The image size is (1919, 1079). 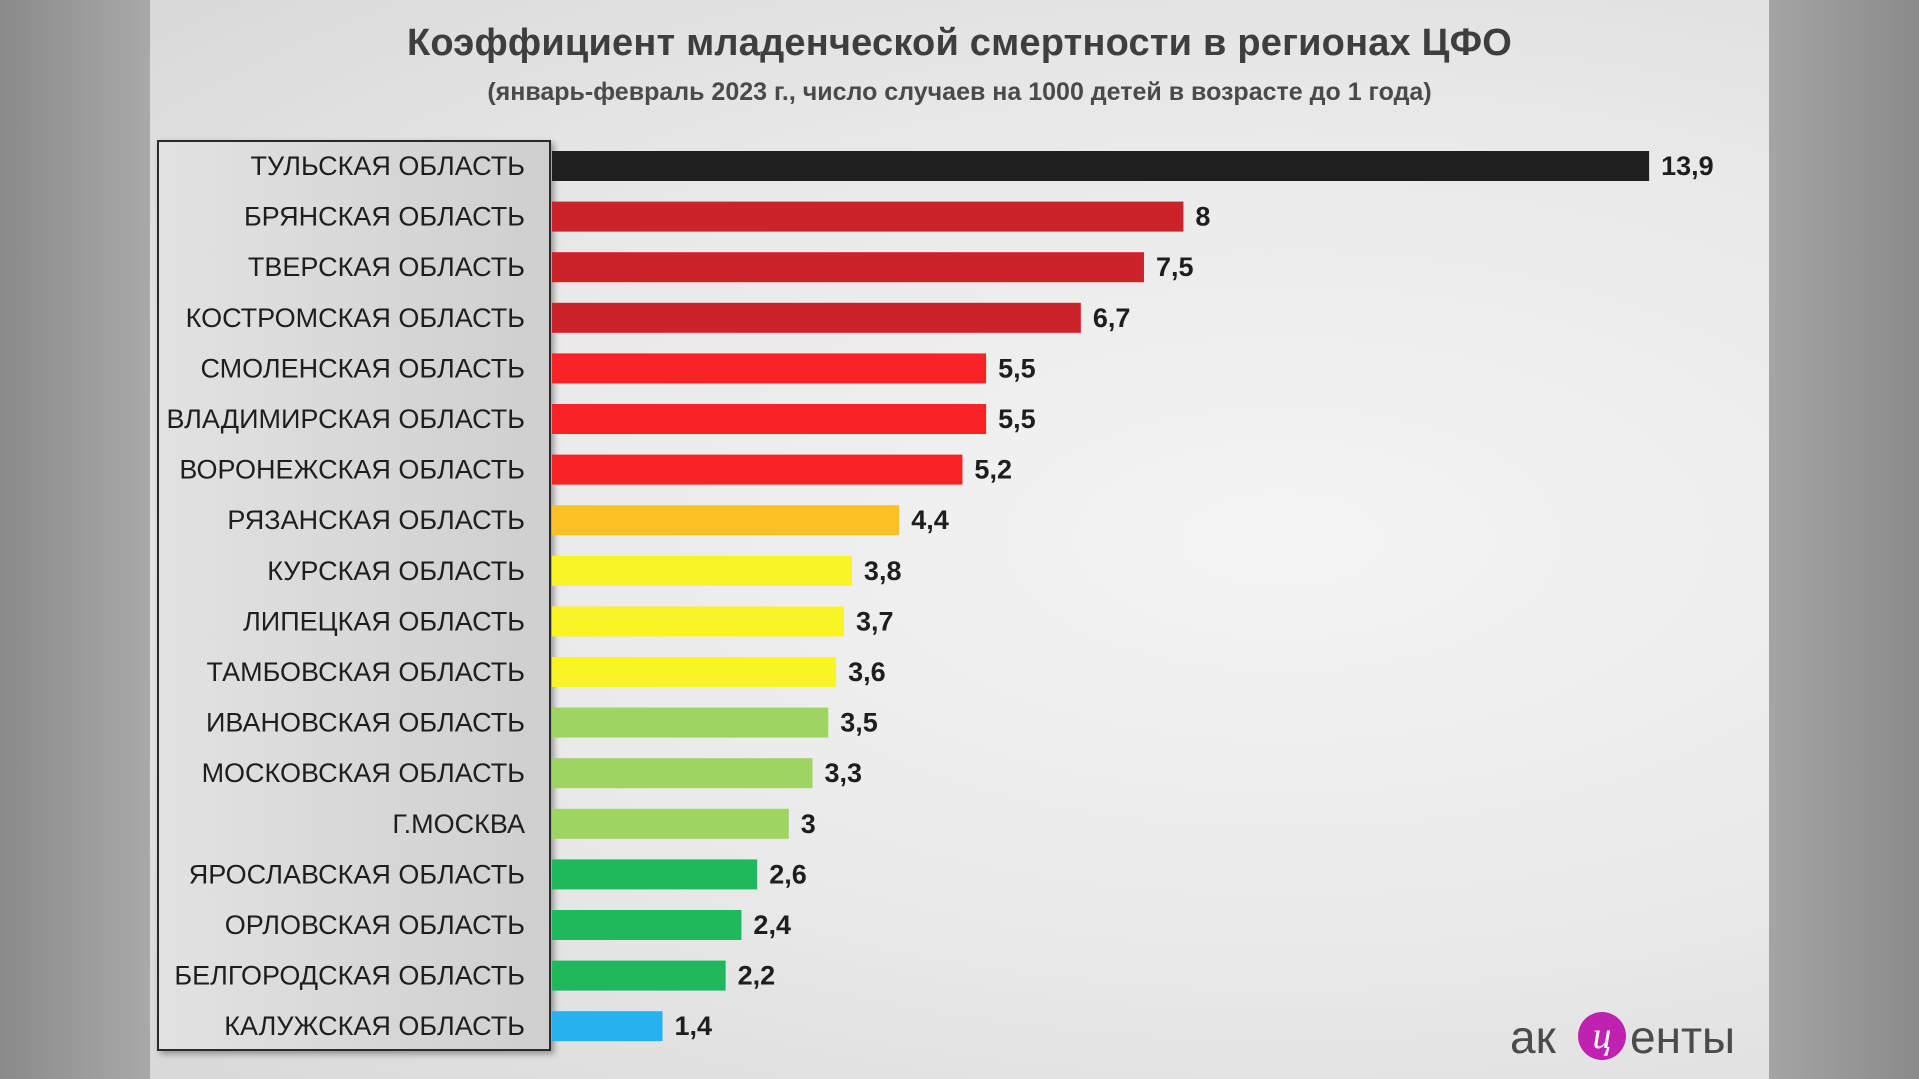 I want to click on value-label: 5,2, so click(x=993, y=470).